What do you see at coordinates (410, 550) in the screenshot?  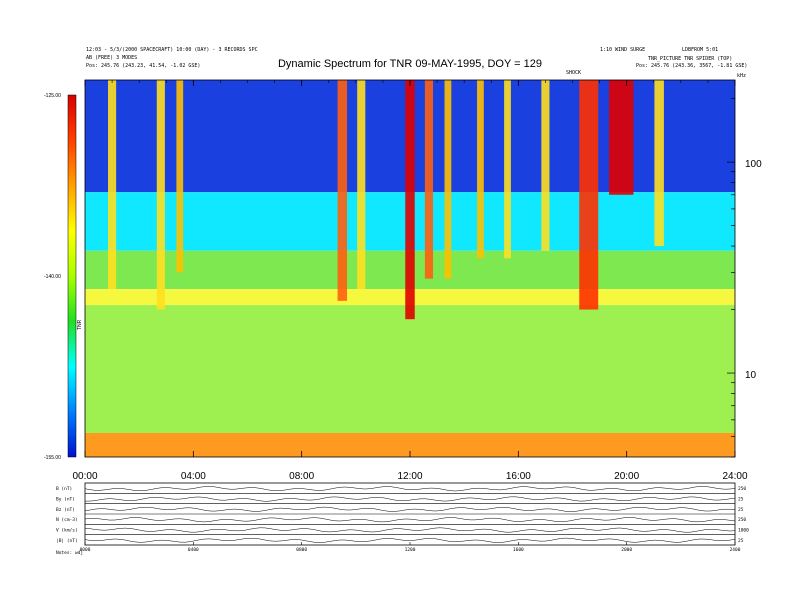 I see `lower-x-tick-label-3: 1200` at bounding box center [410, 550].